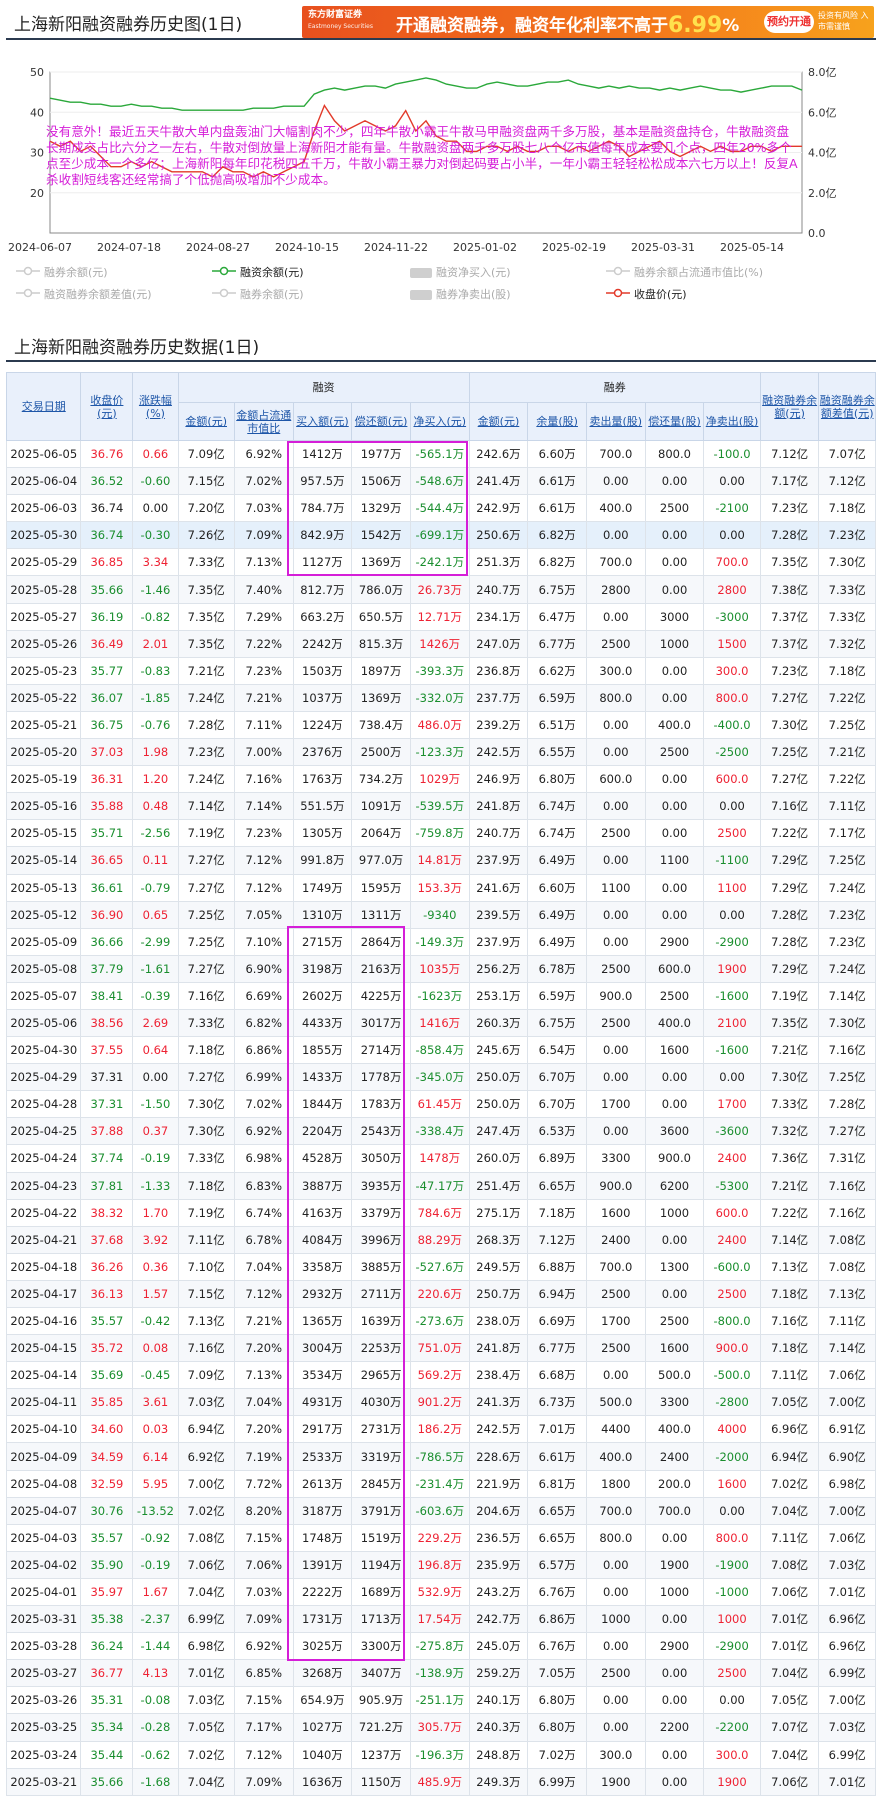  What do you see at coordinates (684, 273) in the screenshot?
I see `legend-item: 融券余额占流通市值比(%)` at bounding box center [684, 273].